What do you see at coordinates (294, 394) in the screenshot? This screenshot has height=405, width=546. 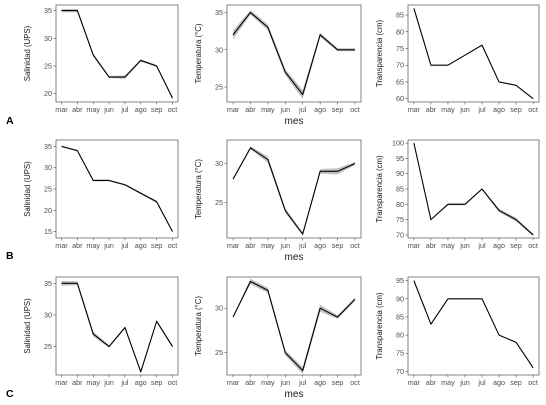 I see `x-axis-label: mes` at bounding box center [294, 394].